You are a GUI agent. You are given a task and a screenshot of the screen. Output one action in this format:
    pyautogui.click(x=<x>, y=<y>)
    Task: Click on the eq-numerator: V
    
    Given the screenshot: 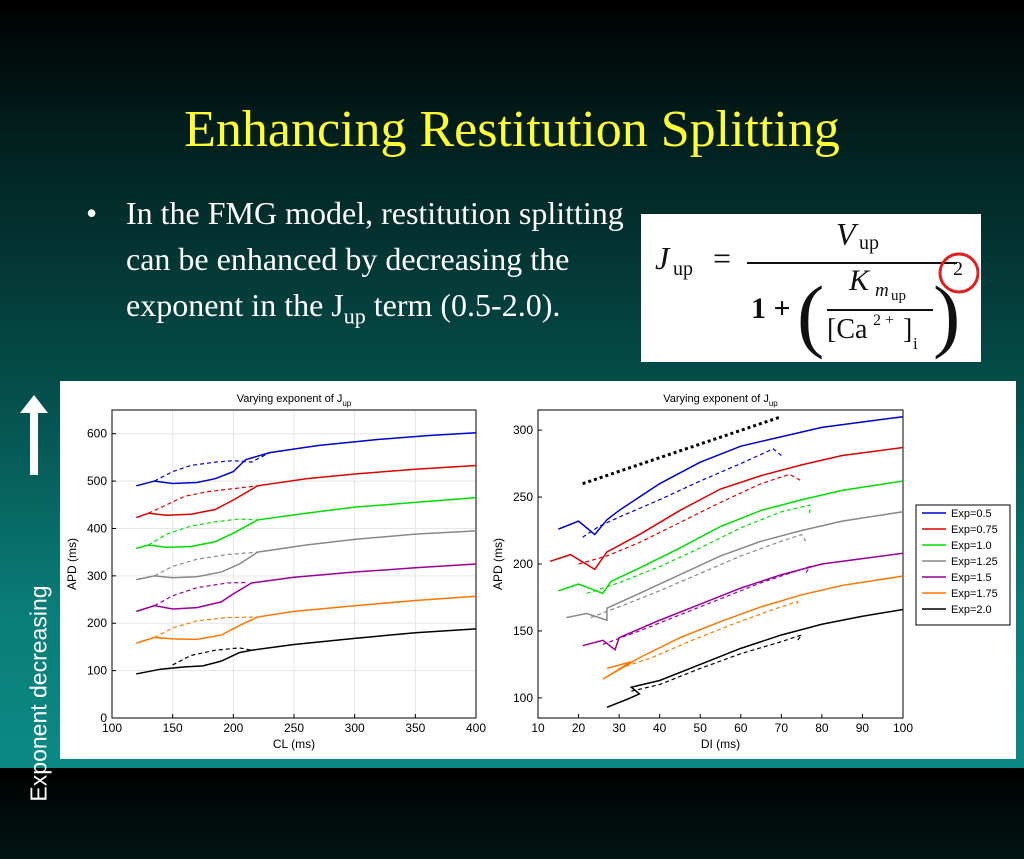 What is the action you would take?
    pyautogui.click(x=846, y=234)
    